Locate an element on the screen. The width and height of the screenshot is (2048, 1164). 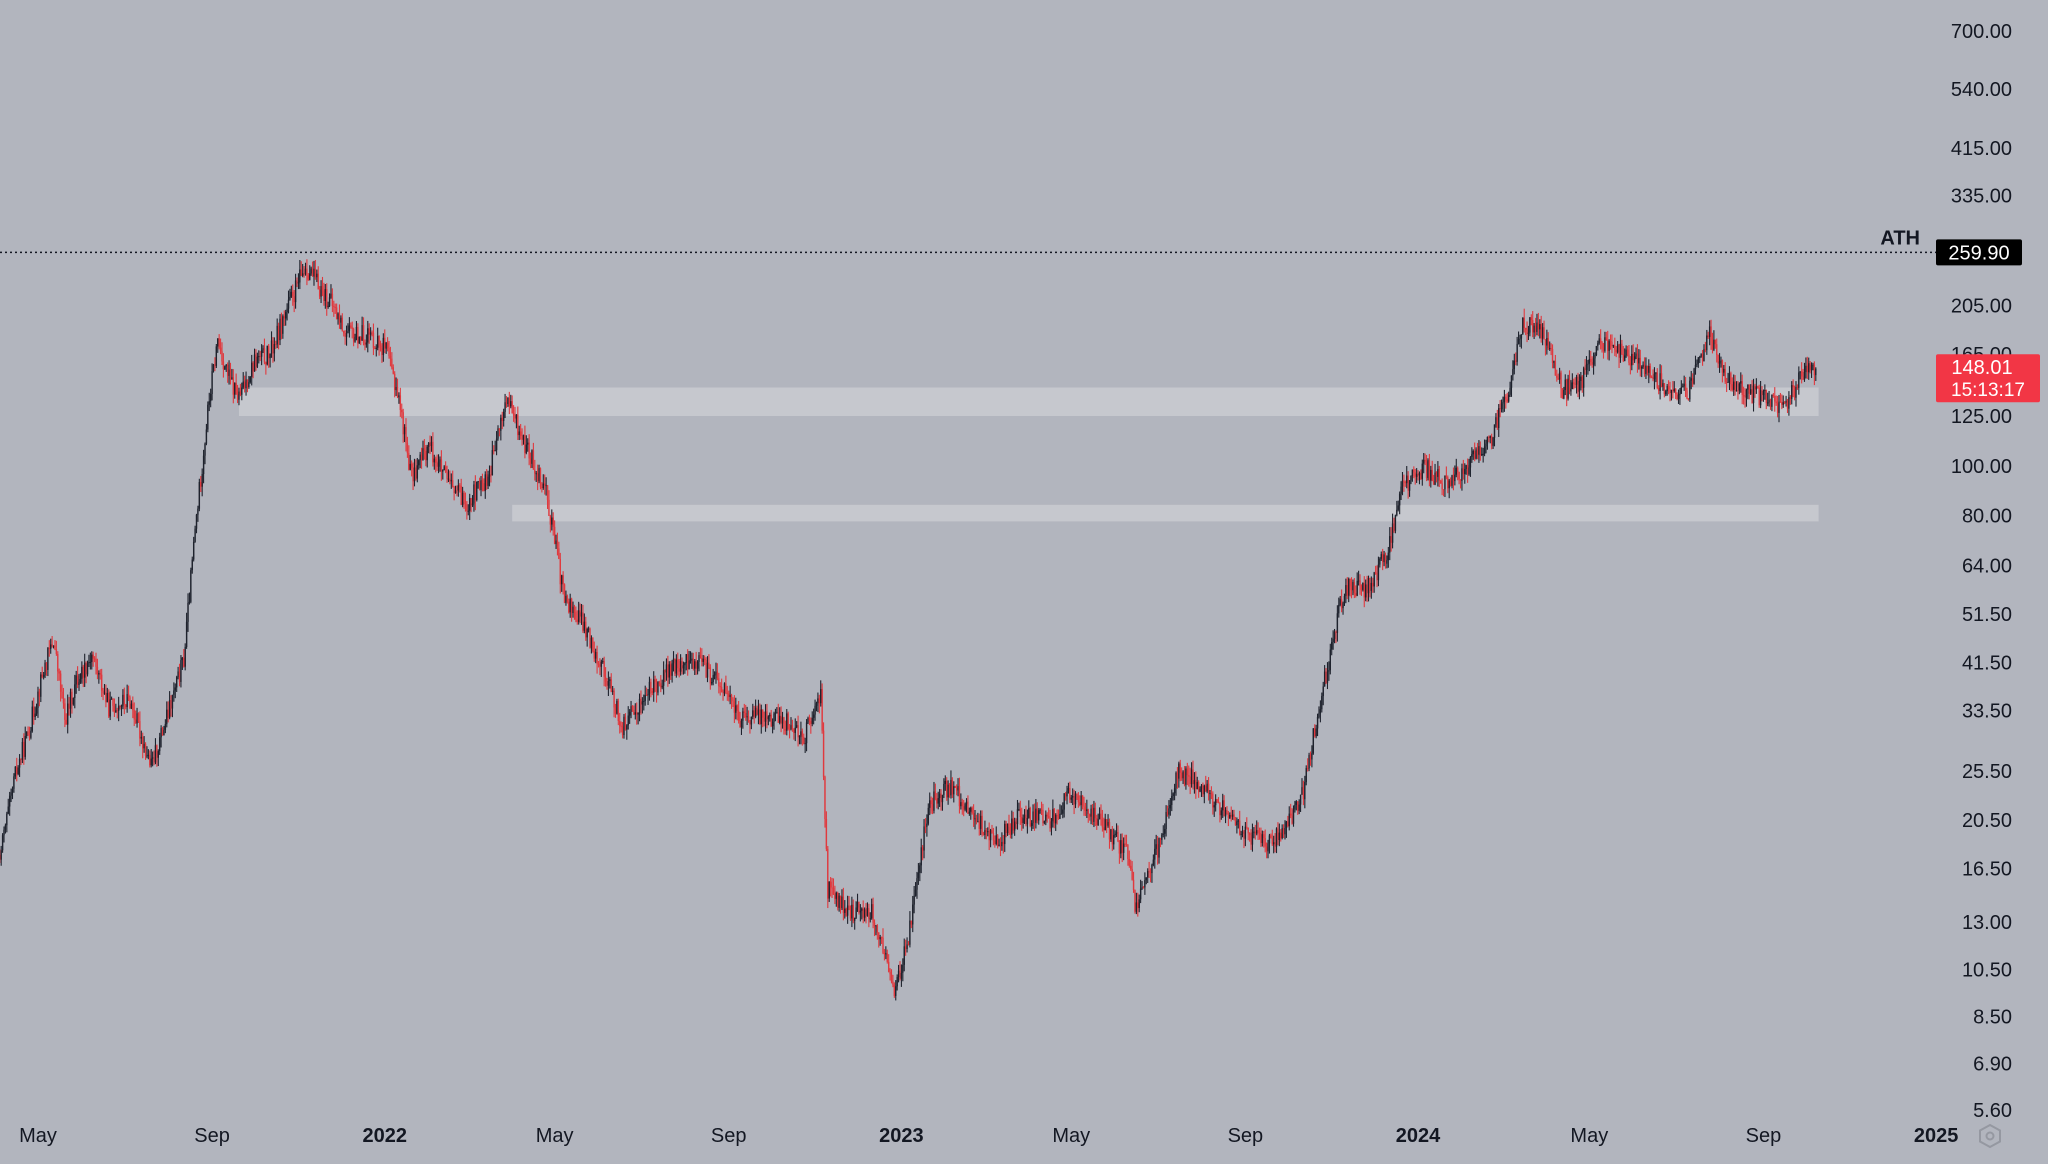
current-price-value: 148.01 is located at coordinates (1981, 368).